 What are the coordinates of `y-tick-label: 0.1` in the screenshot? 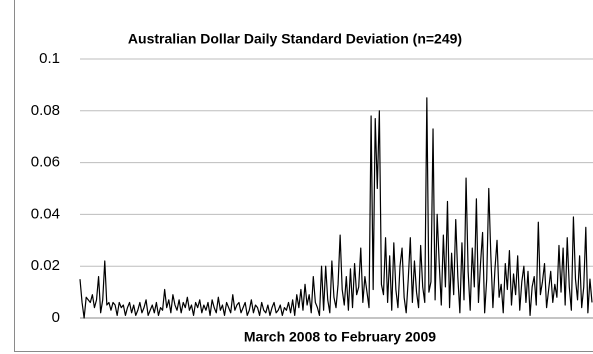 It's located at (49, 58).